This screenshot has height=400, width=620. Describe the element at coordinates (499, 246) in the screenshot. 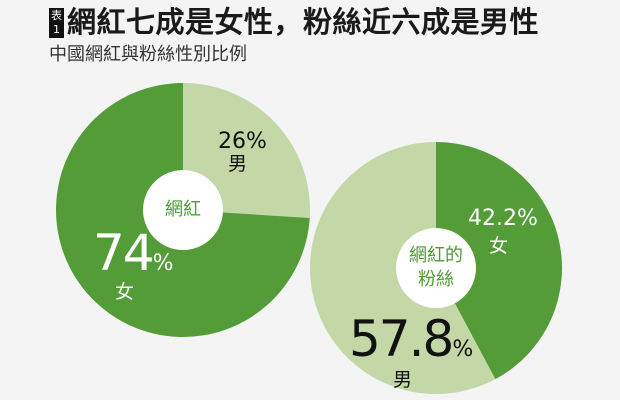

I see `right-female-label: 女` at that location.